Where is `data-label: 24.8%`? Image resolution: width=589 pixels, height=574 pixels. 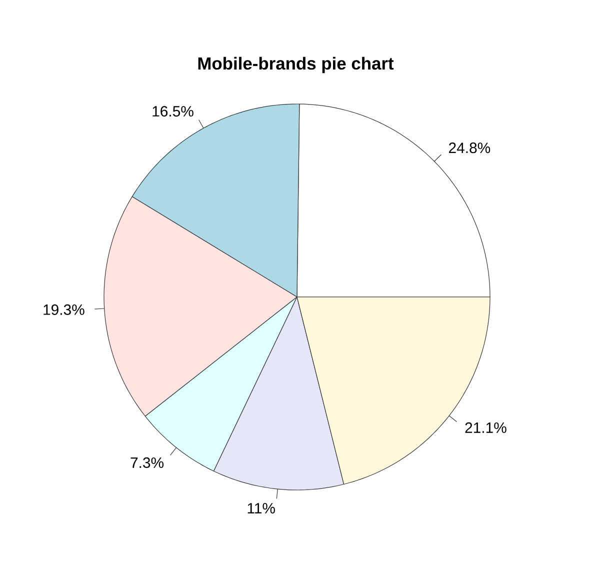 data-label: 24.8% is located at coordinates (469, 148).